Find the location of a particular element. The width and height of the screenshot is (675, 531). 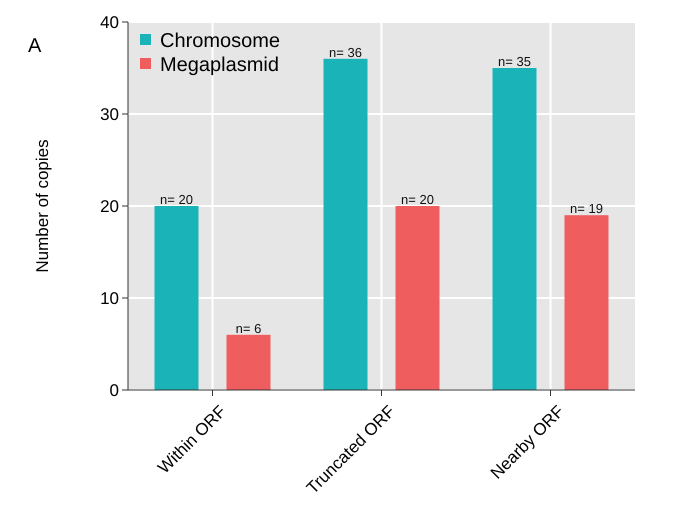

y-axis-title: Number of copies is located at coordinates (42, 206).